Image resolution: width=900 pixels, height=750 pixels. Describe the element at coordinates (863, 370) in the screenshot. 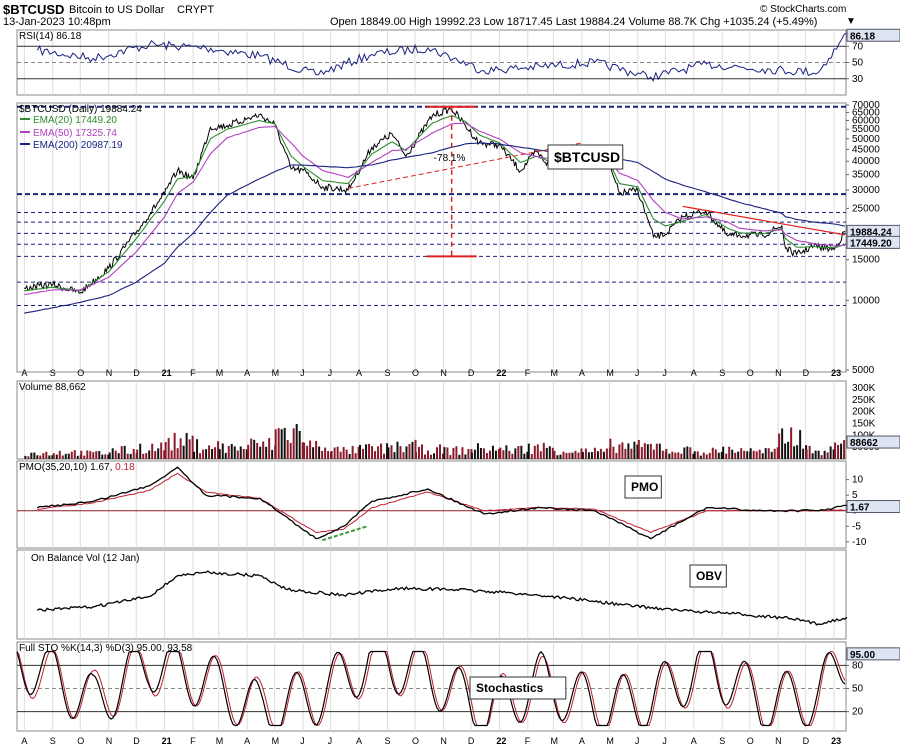

I see `price-tick-label: 5000` at that location.